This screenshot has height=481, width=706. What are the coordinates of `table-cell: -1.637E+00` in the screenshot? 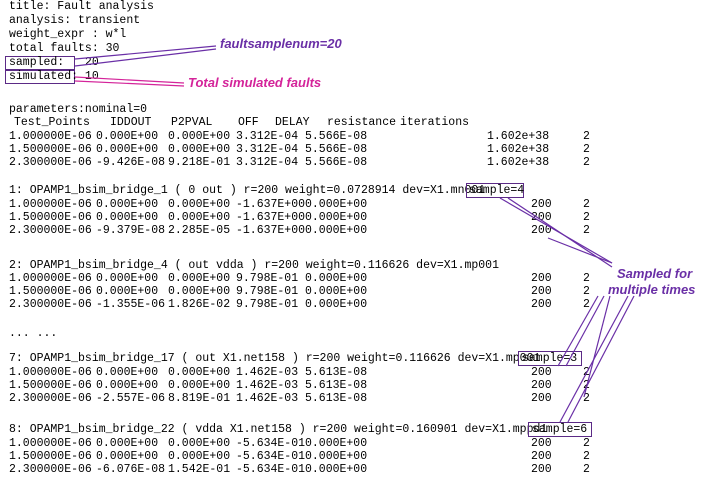 It's located at (271, 217).